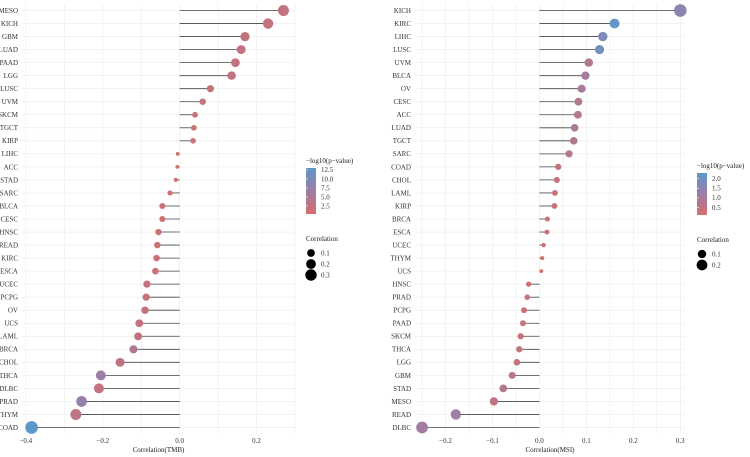 The width and height of the screenshot is (750, 457). I want to click on size-legend-title: Correlation, so click(713, 240).